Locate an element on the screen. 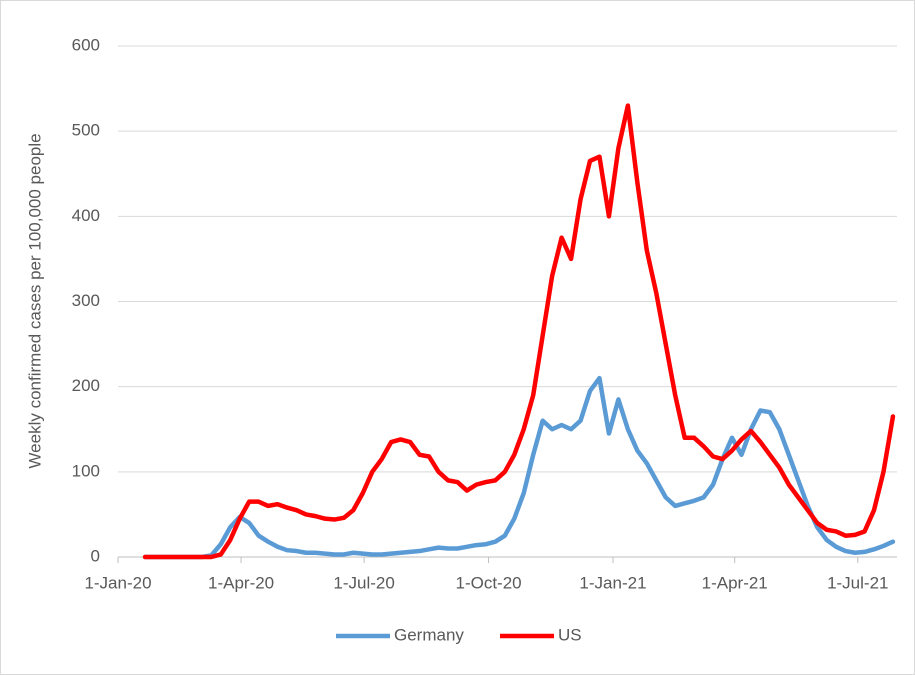  x-tick-label: 1-Apr-21 is located at coordinates (735, 582).